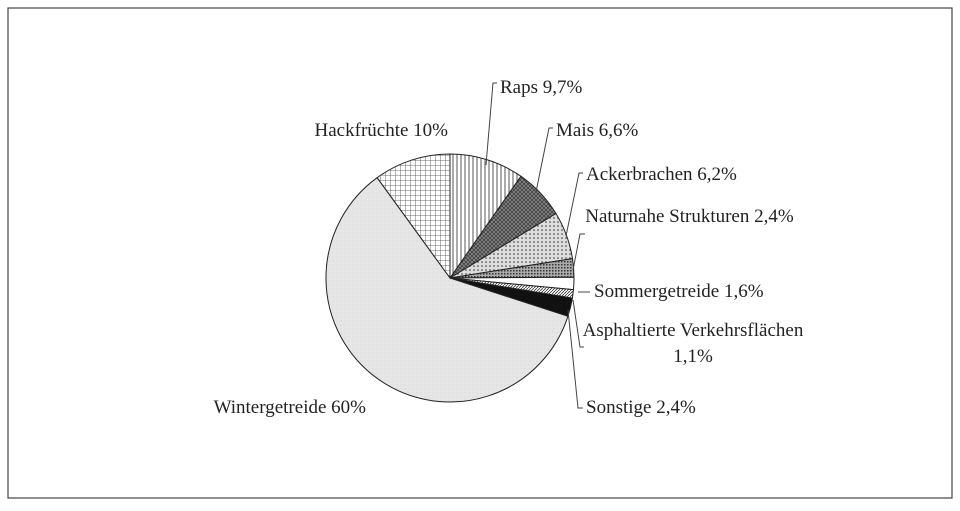 The image size is (960, 511). What do you see at coordinates (656, 131) in the screenshot?
I see `slice-label: Mais 6,6%` at bounding box center [656, 131].